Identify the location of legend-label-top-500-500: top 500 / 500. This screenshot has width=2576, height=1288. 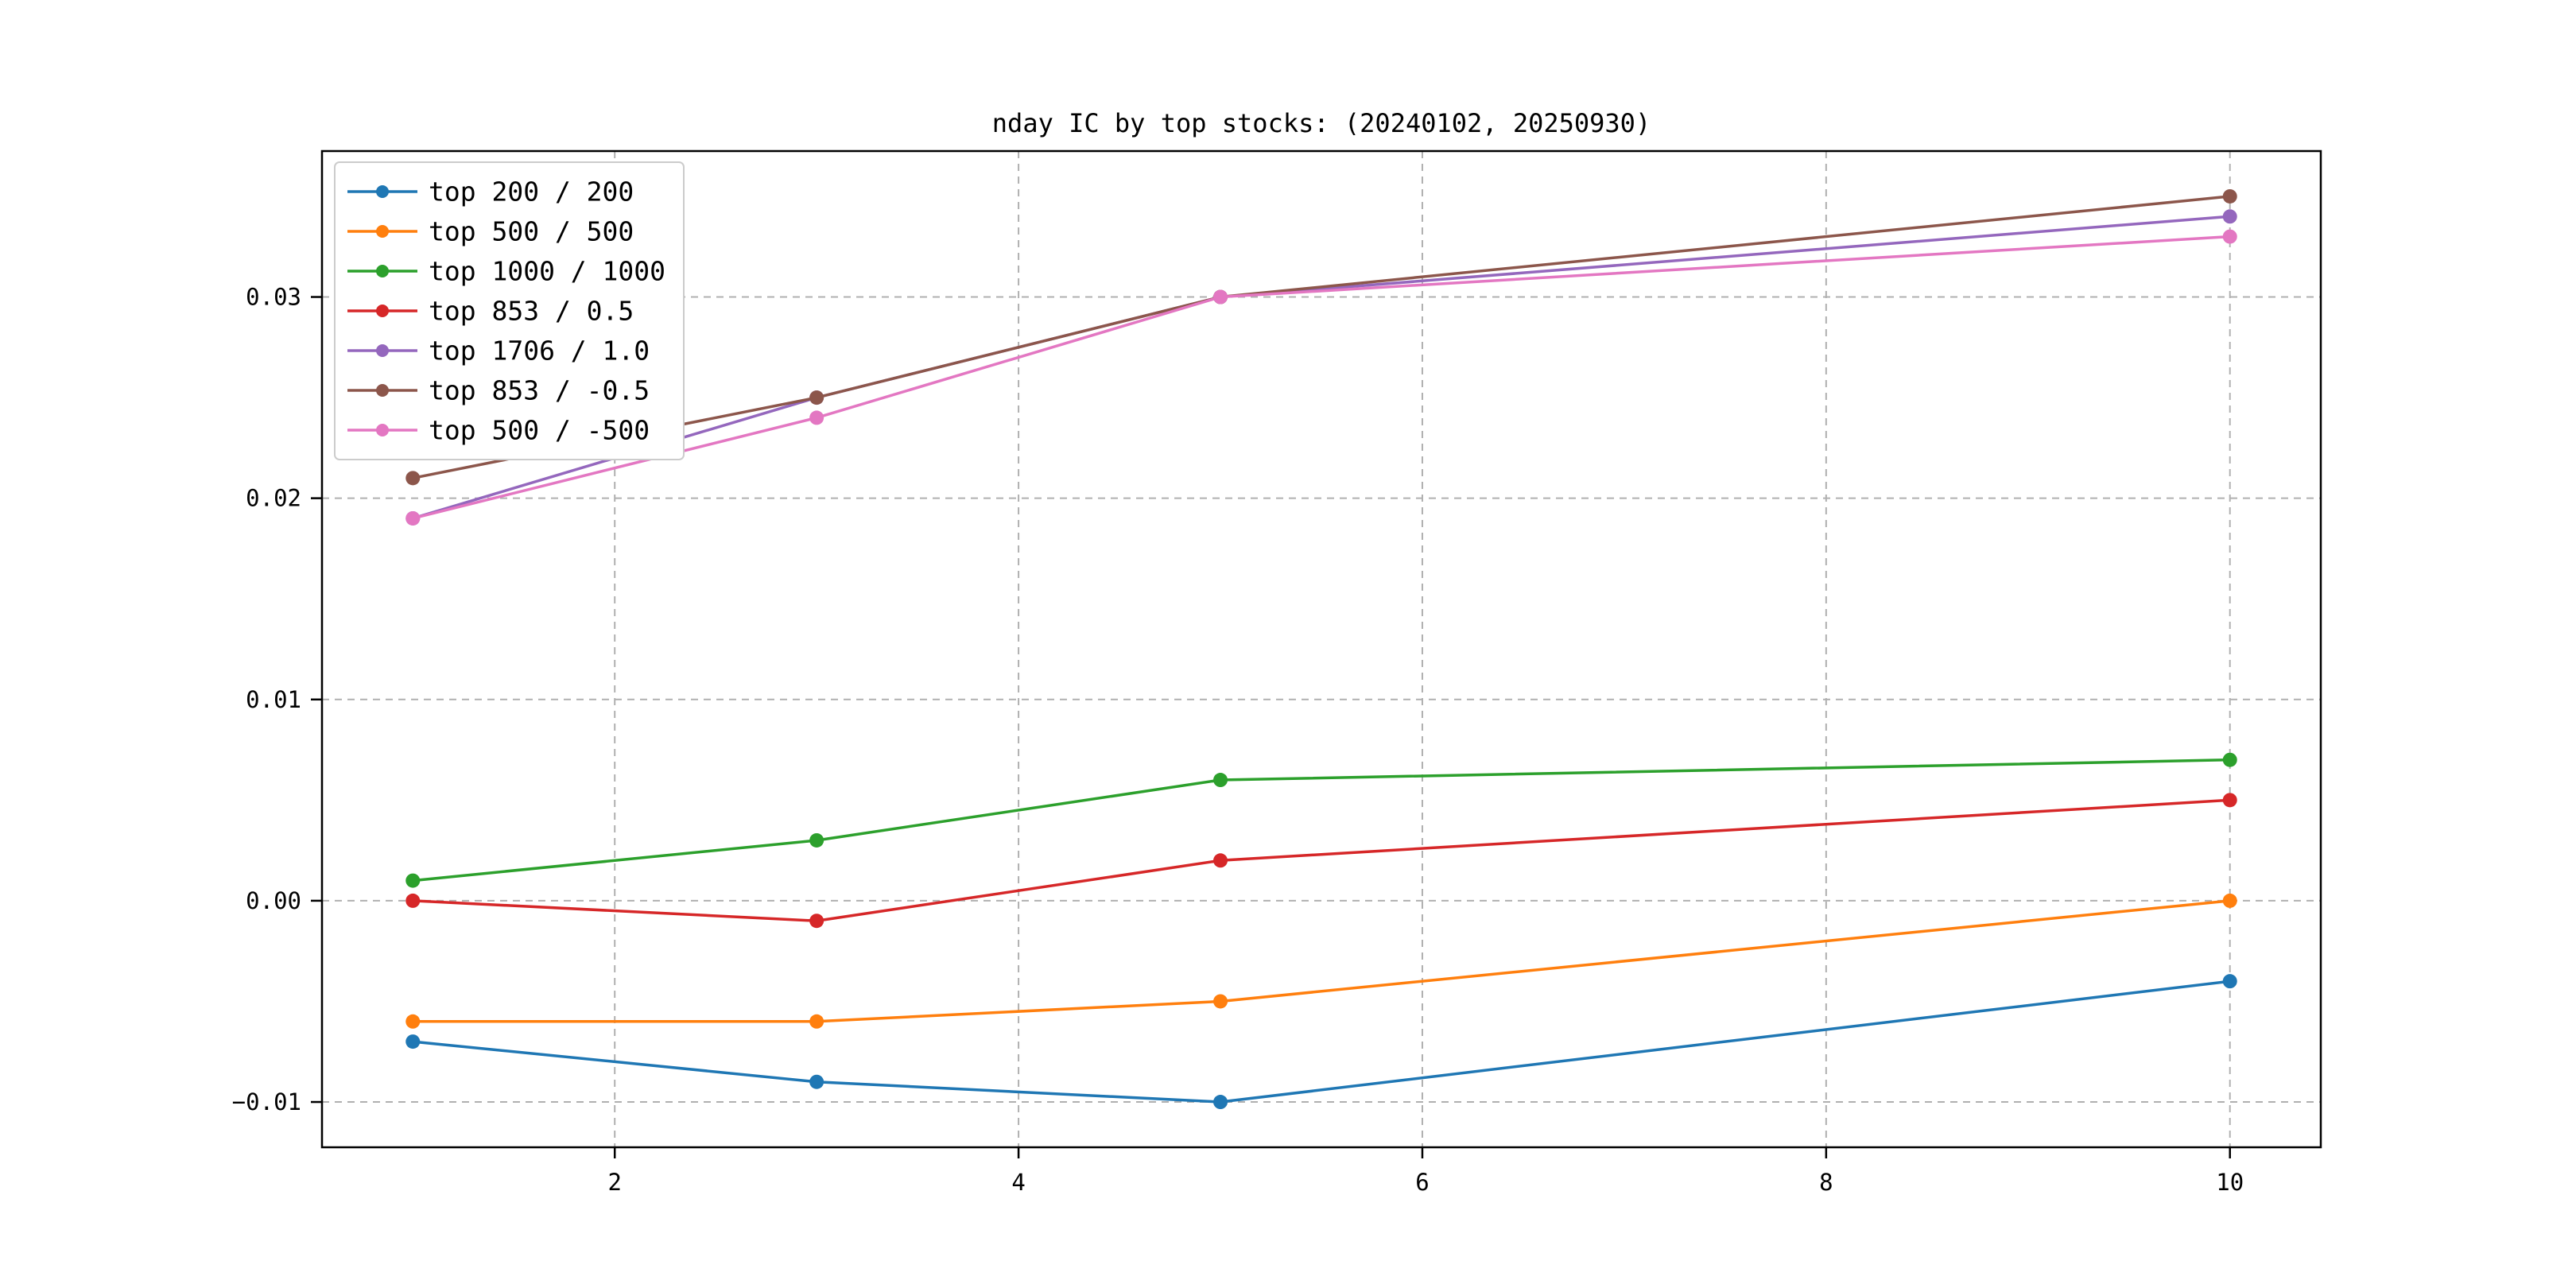
(531, 231).